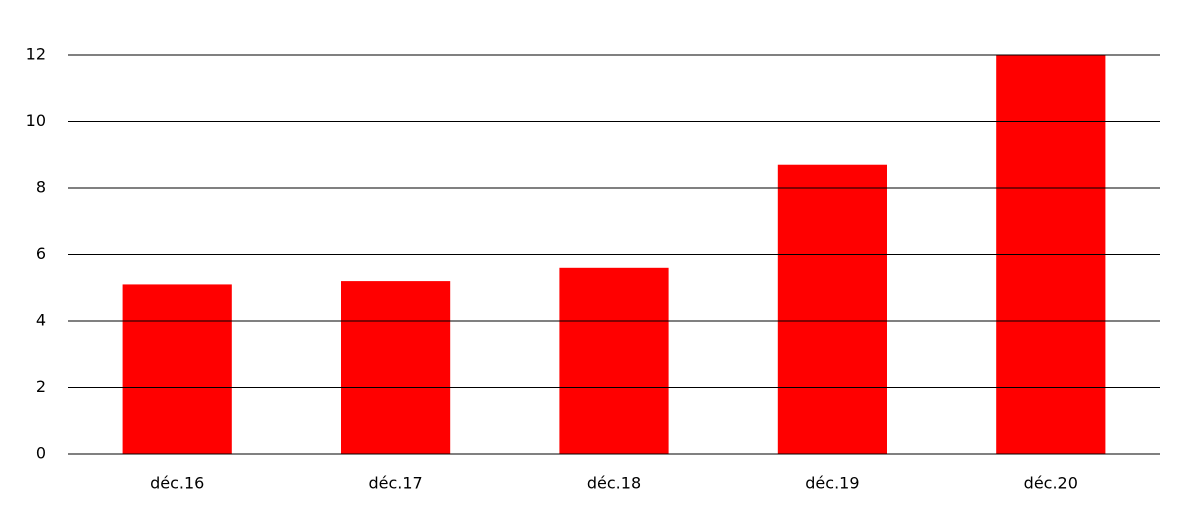  What do you see at coordinates (41, 386) in the screenshot?
I see `y-tick-label: 2` at bounding box center [41, 386].